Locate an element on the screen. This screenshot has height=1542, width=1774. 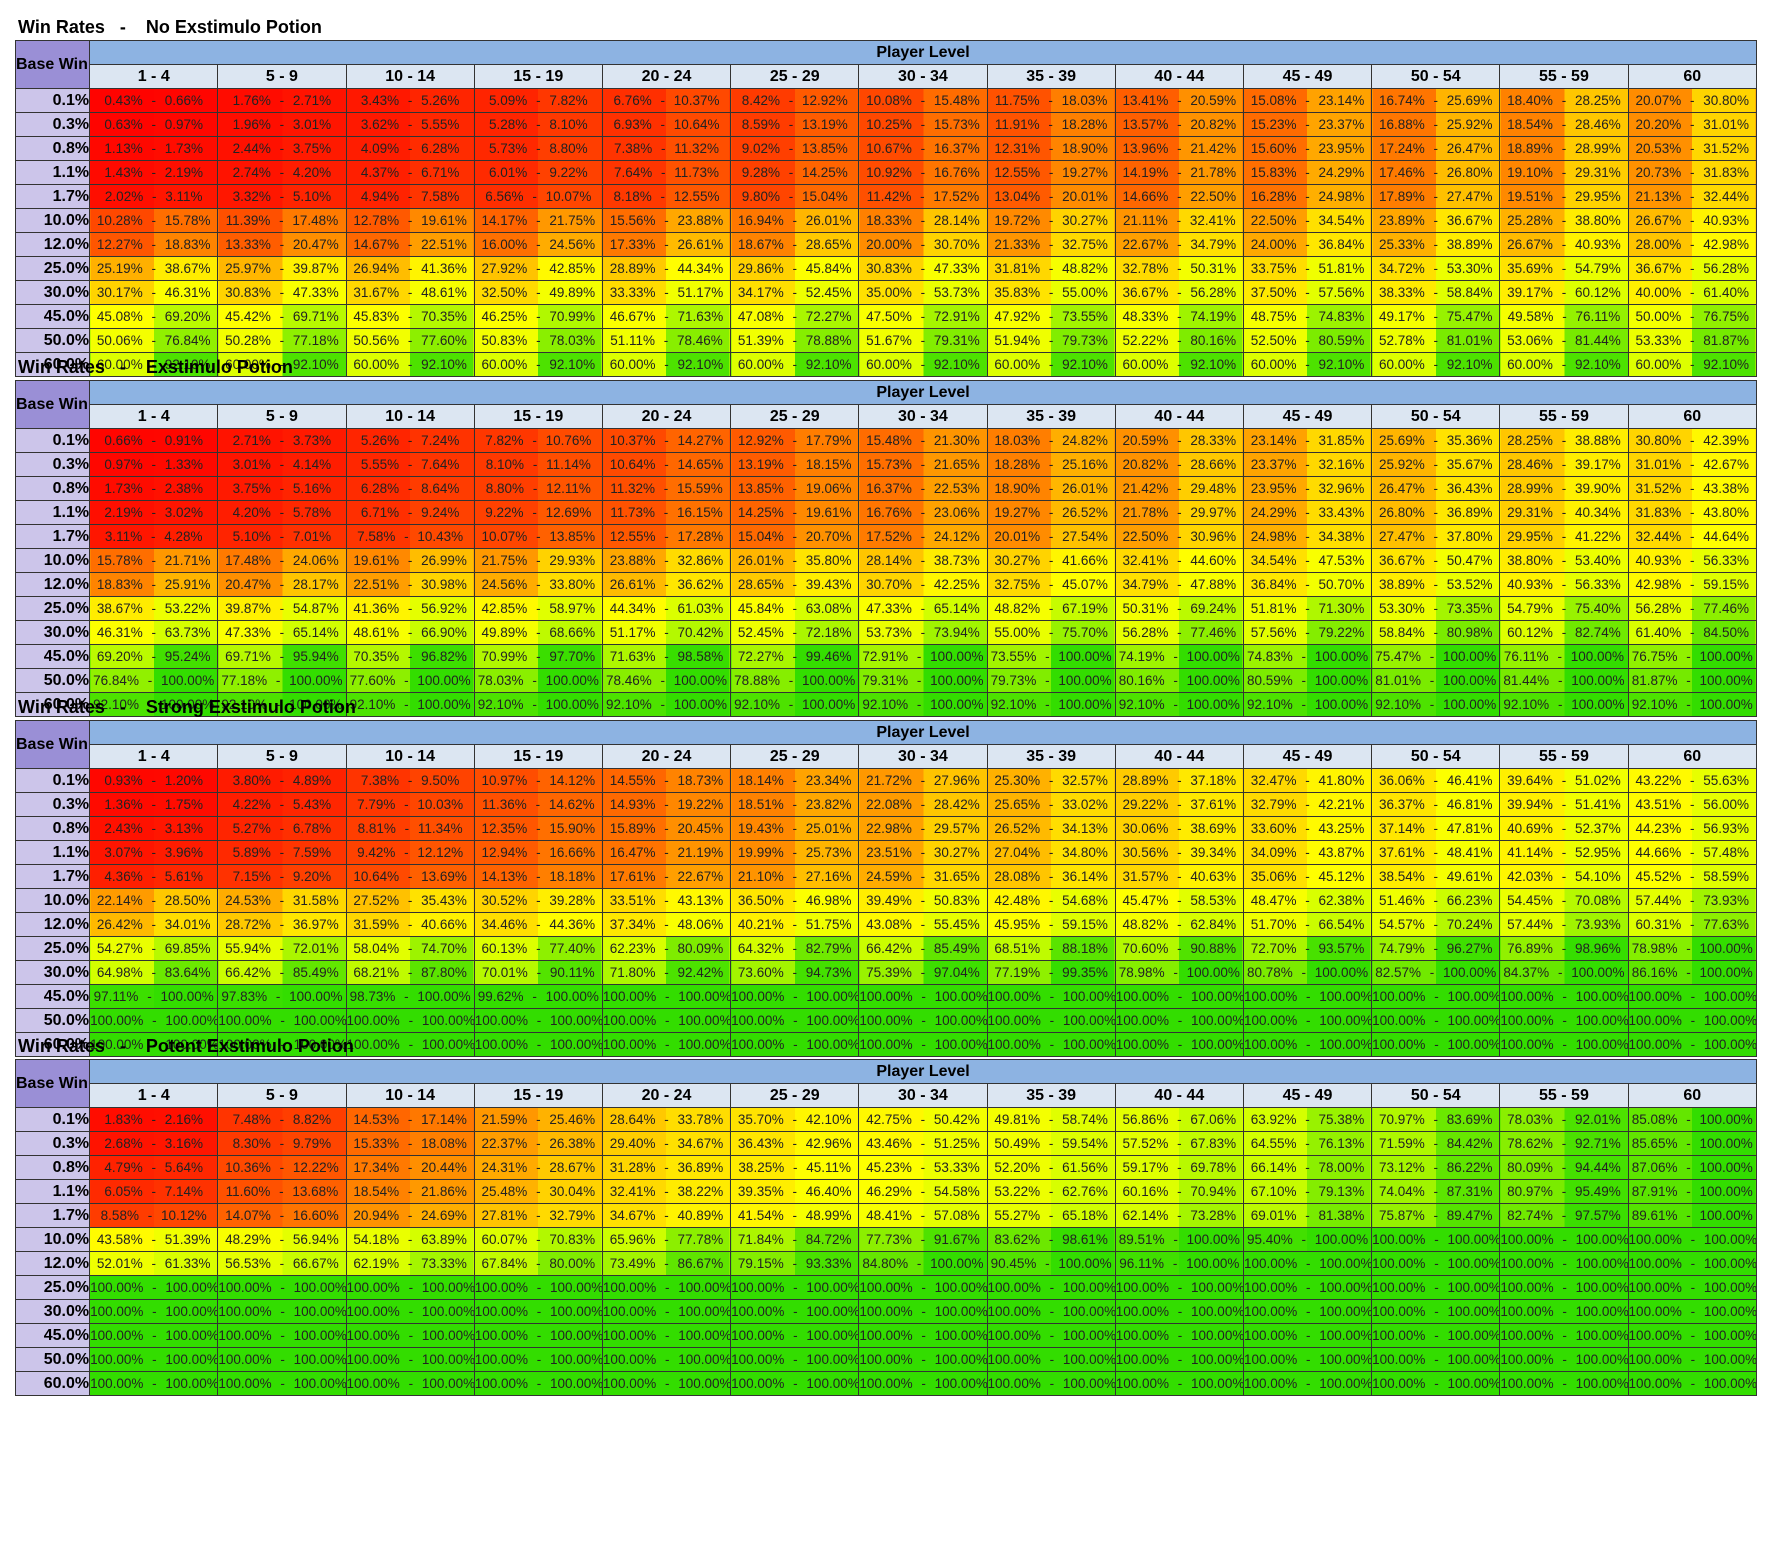
win-rate-cell: 77.60% -100.00% is located at coordinates (410, 680).